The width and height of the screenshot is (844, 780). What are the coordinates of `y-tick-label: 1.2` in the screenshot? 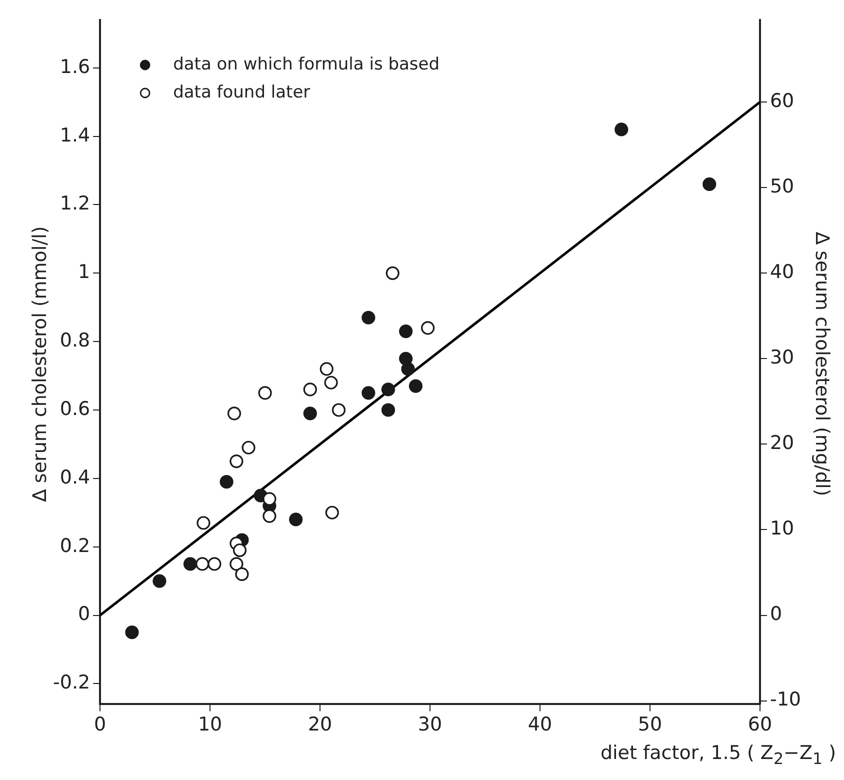 It's located at (75, 203).